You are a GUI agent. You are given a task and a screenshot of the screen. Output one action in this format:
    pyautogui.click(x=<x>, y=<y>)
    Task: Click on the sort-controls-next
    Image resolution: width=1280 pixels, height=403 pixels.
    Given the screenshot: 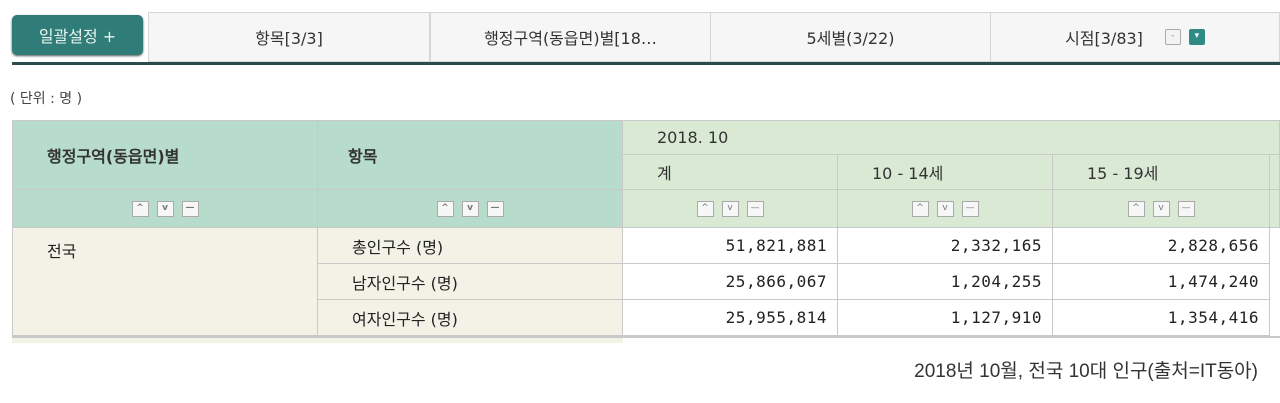 What is the action you would take?
    pyautogui.click(x=1275, y=209)
    